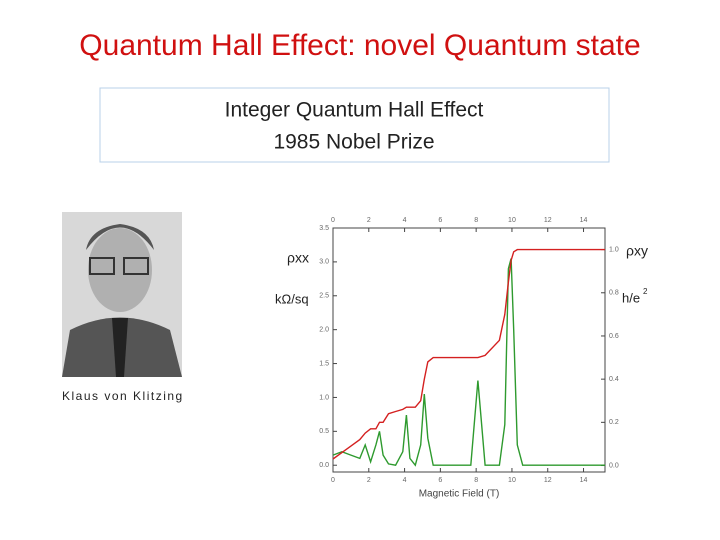 Image resolution: width=720 pixels, height=540 pixels. What do you see at coordinates (324, 330) in the screenshot?
I see `y-tick-label: 2.0` at bounding box center [324, 330].